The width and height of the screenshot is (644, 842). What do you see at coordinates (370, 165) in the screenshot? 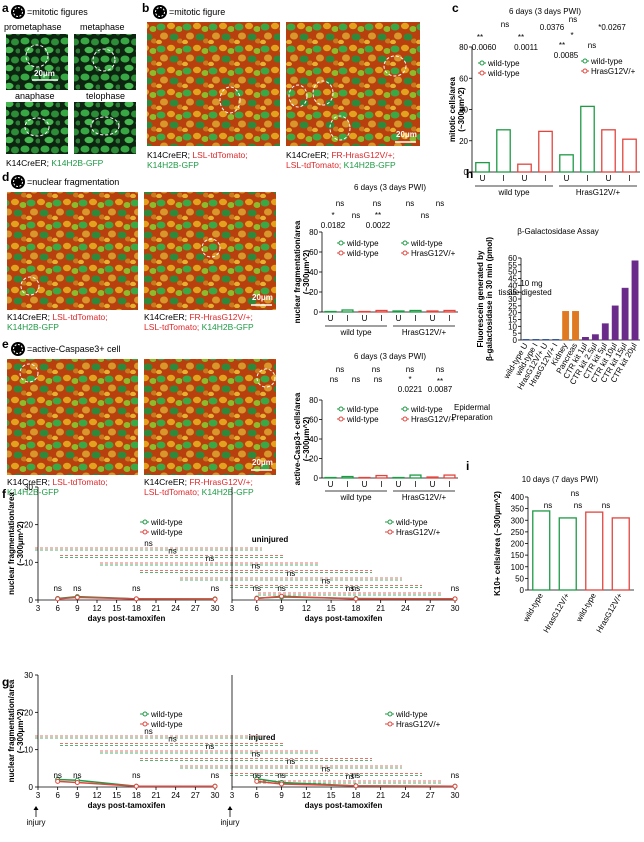
I see `caption-part: K14H2B-GFP` at bounding box center [370, 165].